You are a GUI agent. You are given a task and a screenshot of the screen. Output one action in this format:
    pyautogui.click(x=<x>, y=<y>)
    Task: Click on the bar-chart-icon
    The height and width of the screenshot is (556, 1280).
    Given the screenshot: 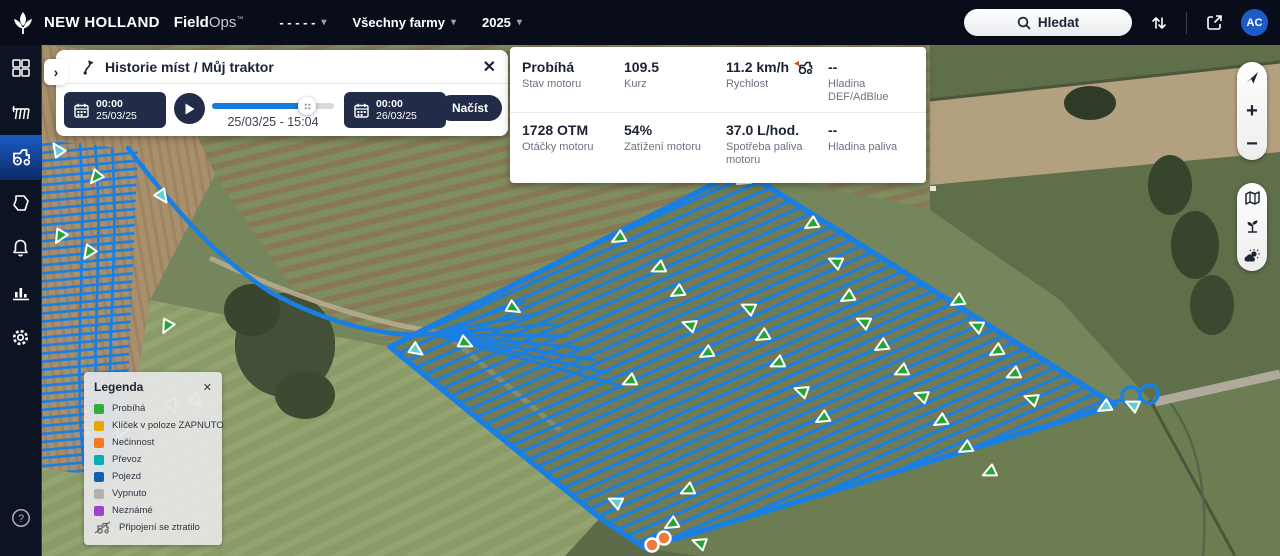 What is the action you would take?
    pyautogui.click(x=20, y=294)
    